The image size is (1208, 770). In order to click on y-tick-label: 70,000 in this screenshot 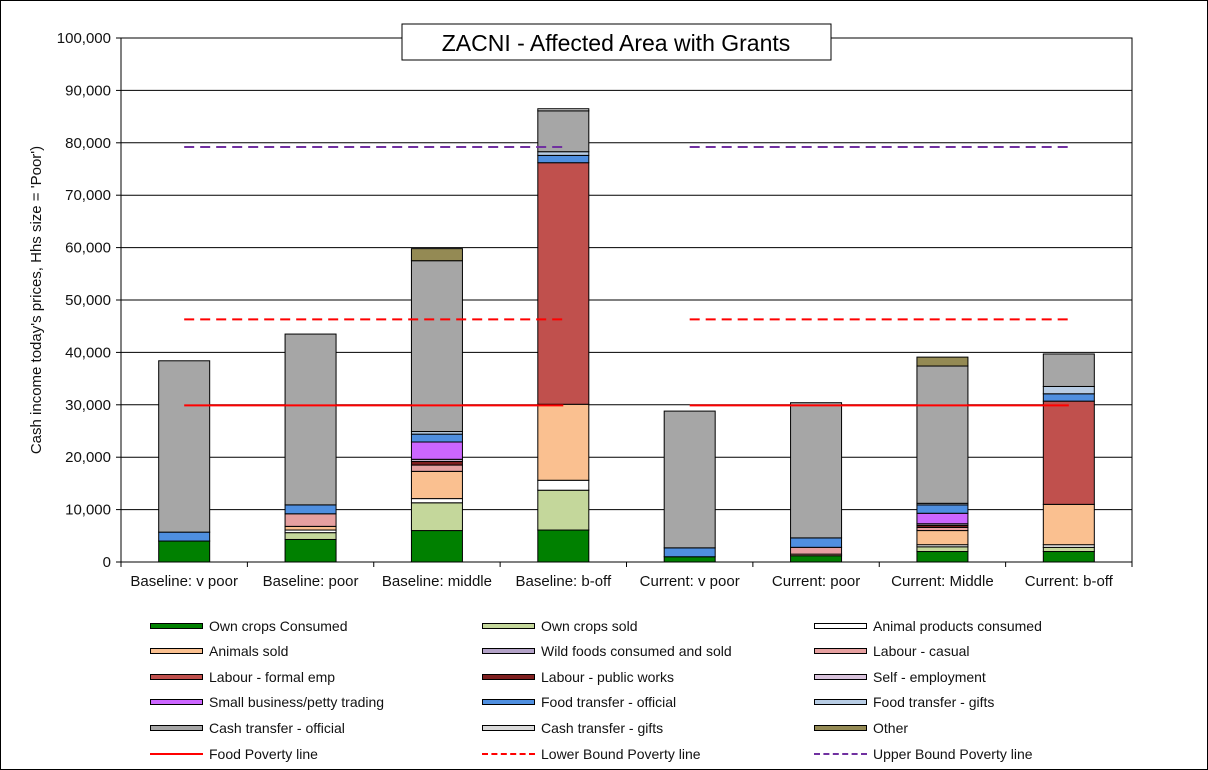, I will do `click(88, 195)`.